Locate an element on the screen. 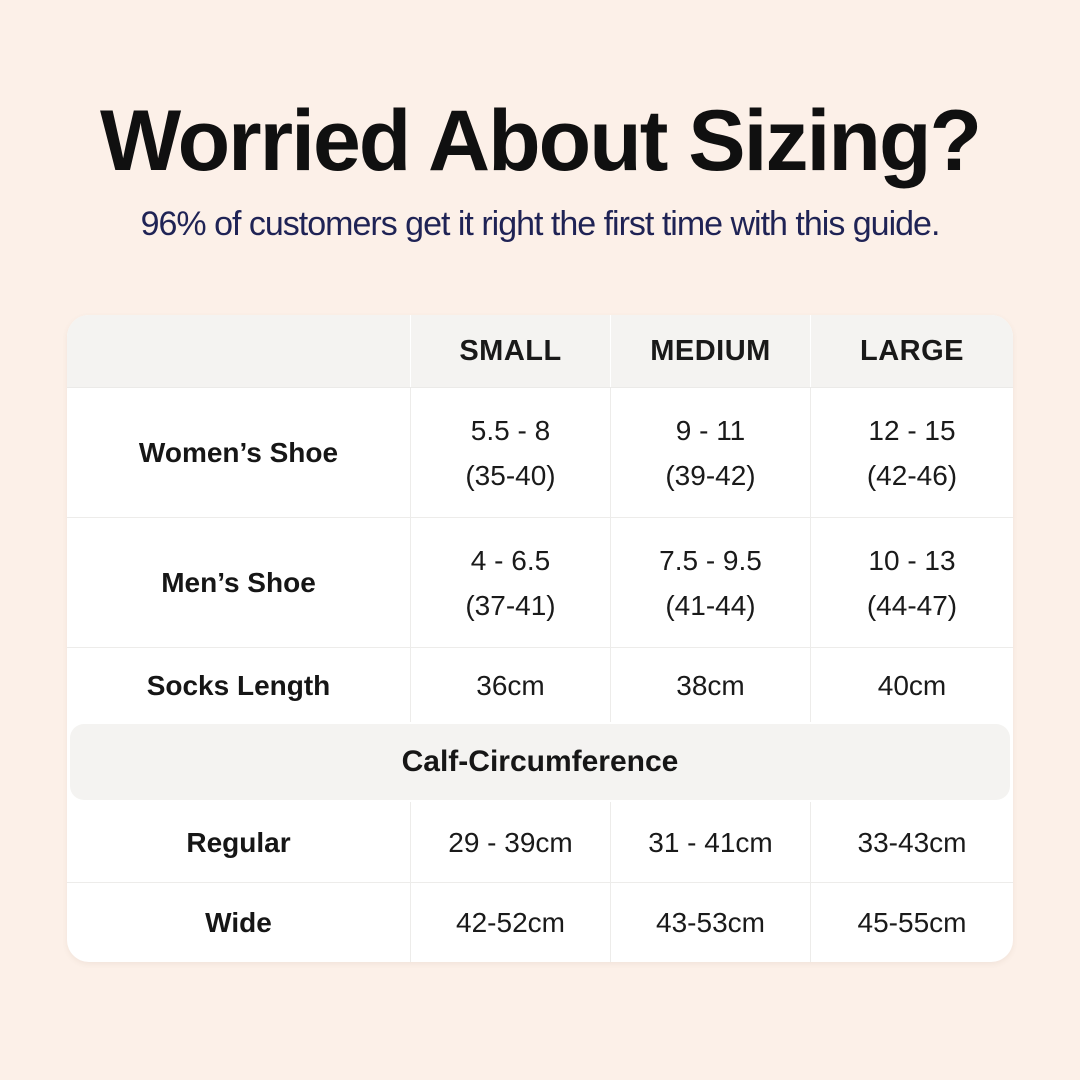 This screenshot has width=1080, height=1080. header-cell-small: SMALL is located at coordinates (510, 351).